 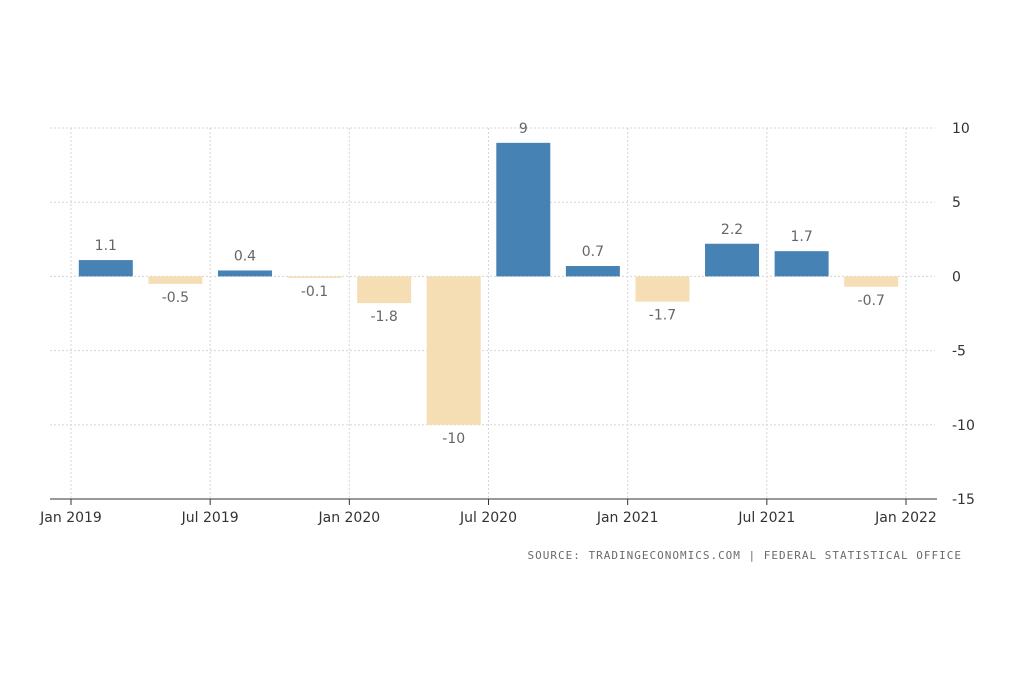 I want to click on data-label: -0.7, so click(x=871, y=301).